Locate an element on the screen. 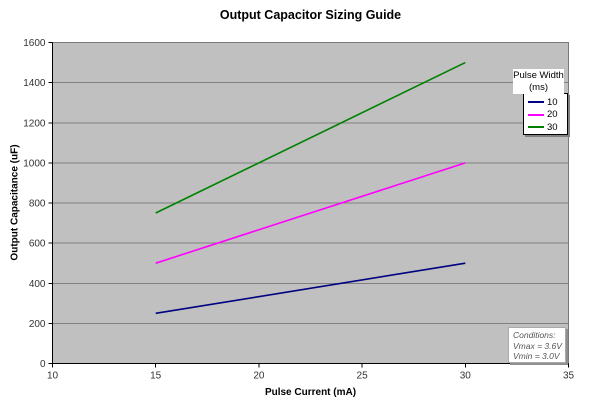 This screenshot has height=410, width=600. legend-title: Pulse Width (ms) is located at coordinates (538, 81).